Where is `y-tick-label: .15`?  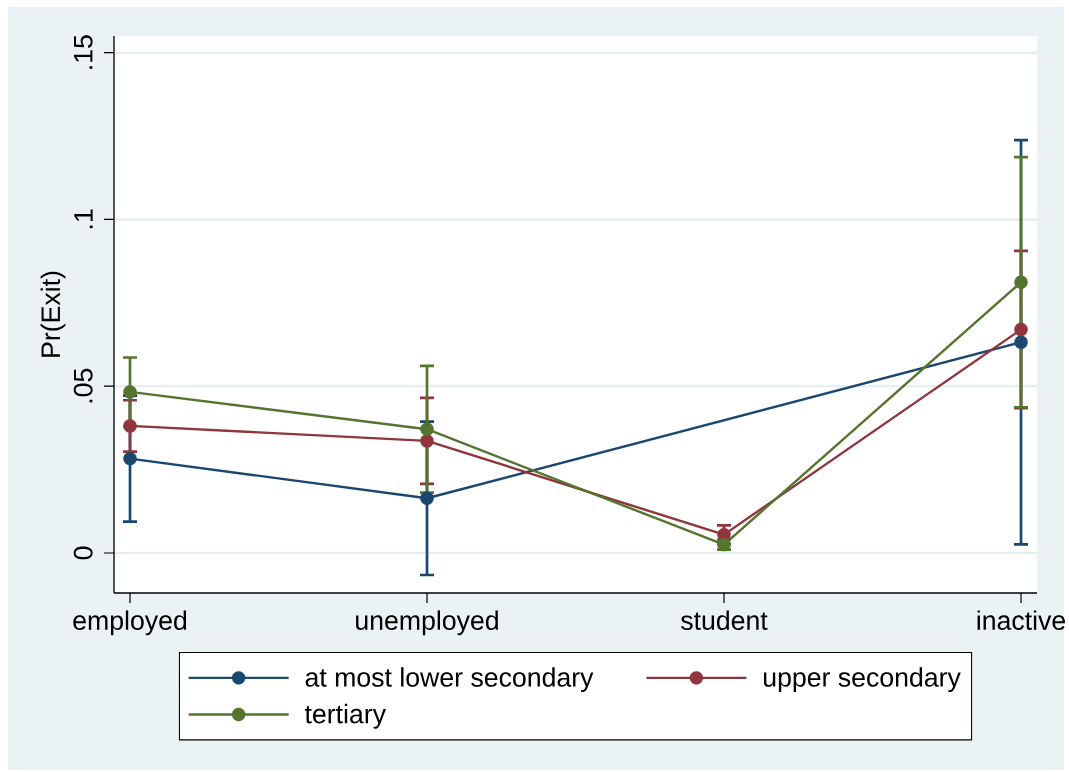 y-tick-label: .15 is located at coordinates (83, 52).